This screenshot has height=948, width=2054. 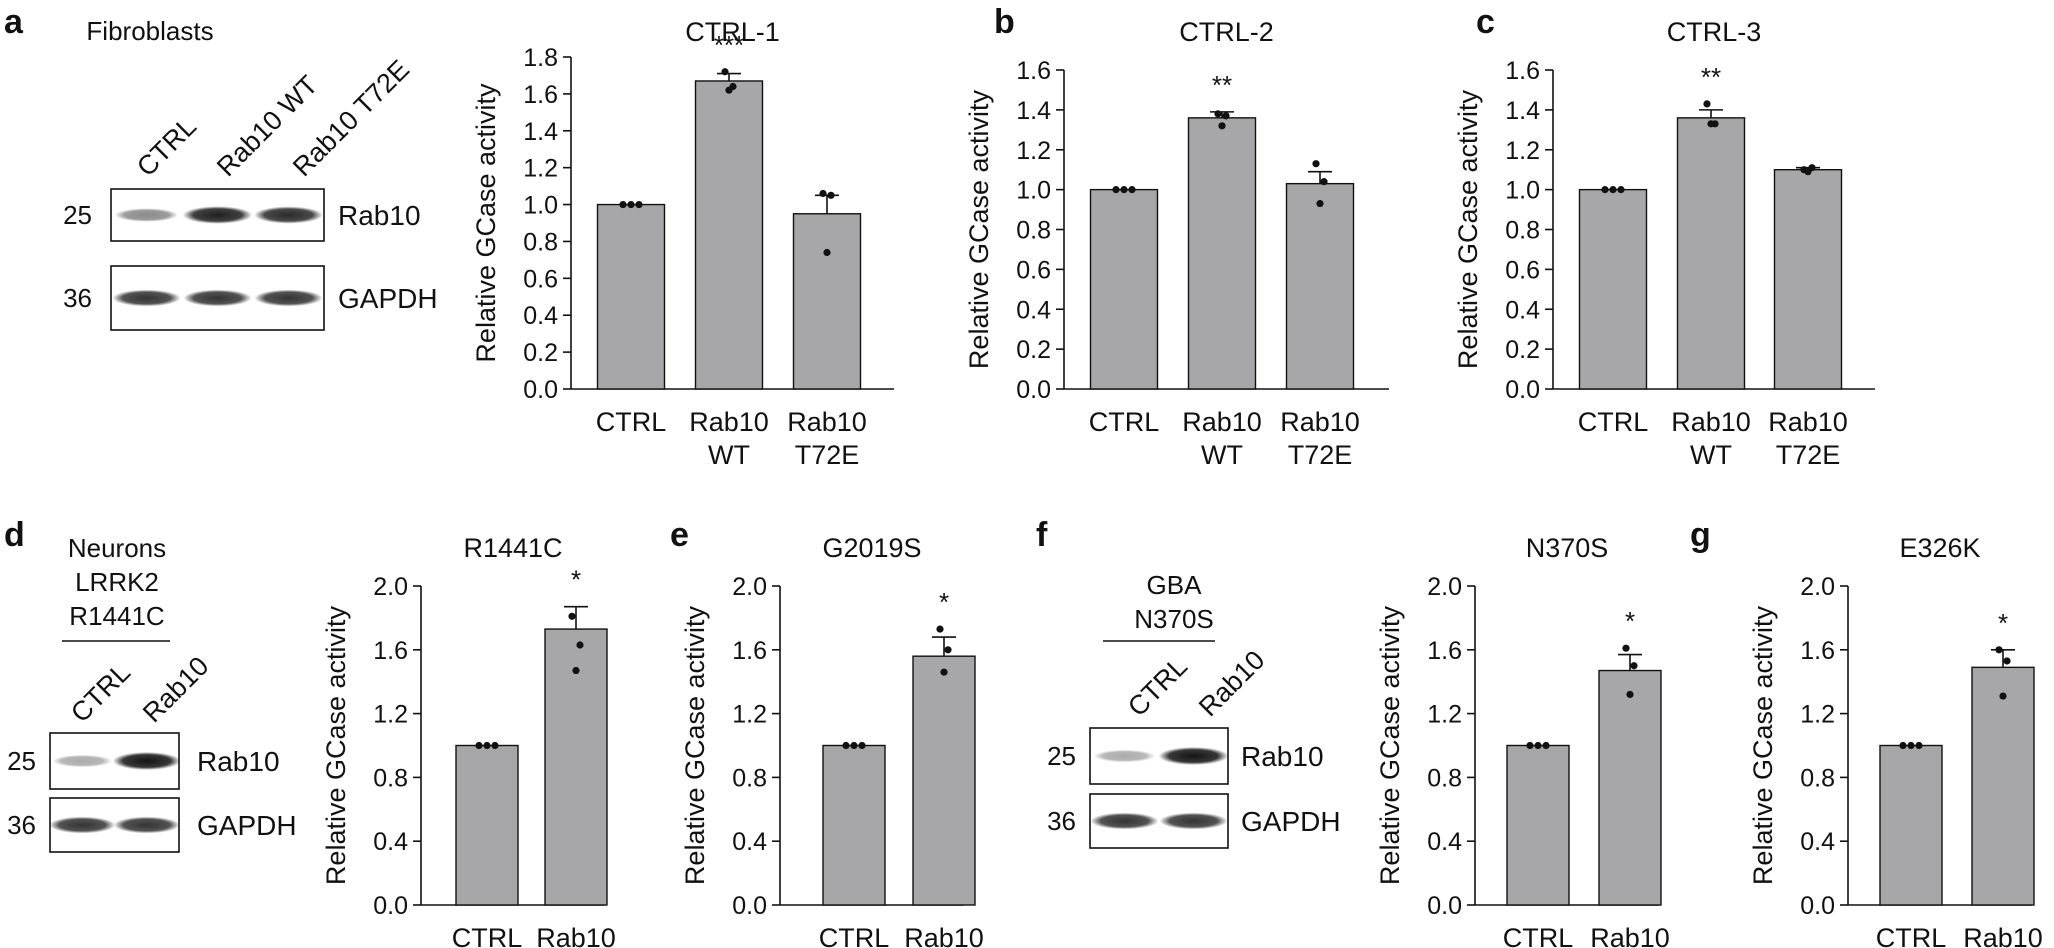 I want to click on lane-label: Rab10, so click(x=1231, y=683).